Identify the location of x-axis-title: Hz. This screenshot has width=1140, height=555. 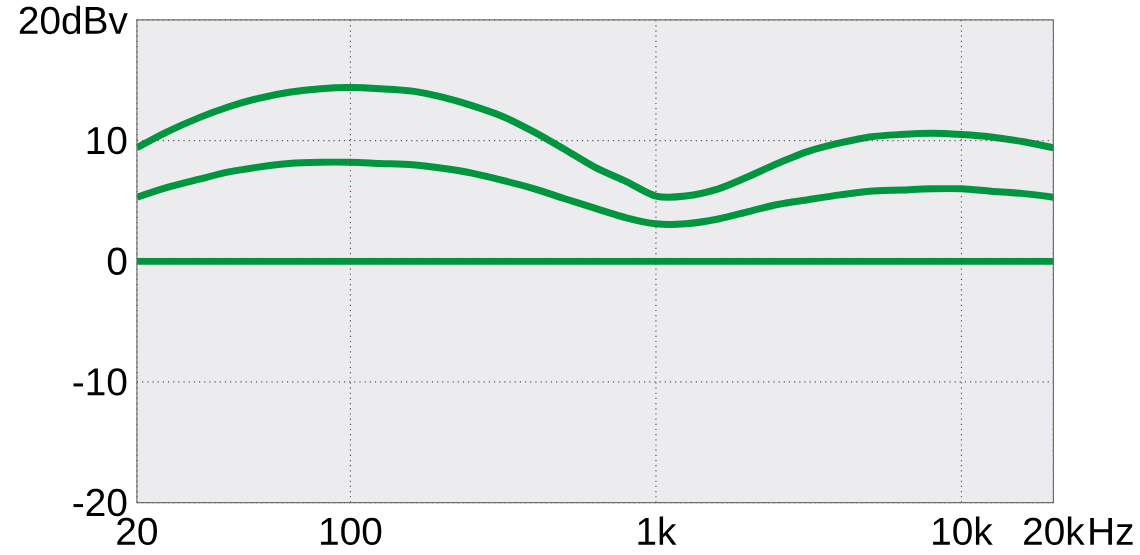
(1111, 531).